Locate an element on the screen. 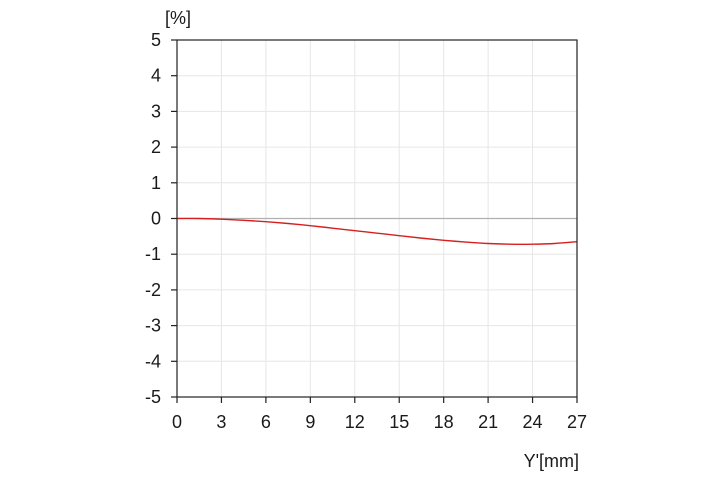 The height and width of the screenshot is (480, 720). y-tick-label: 4 is located at coordinates (156, 76).